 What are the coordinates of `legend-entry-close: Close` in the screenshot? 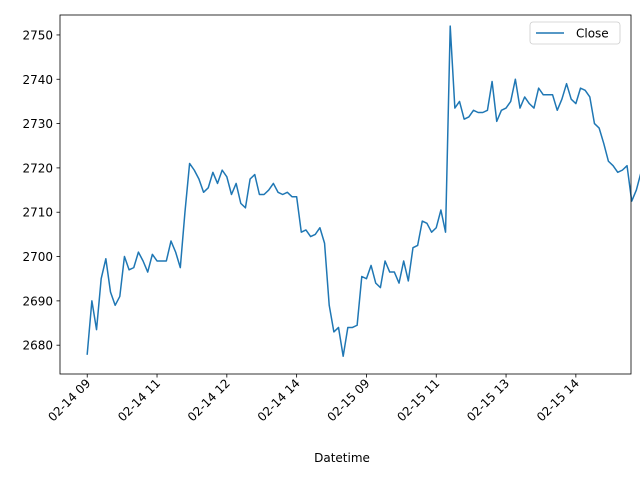 It's located at (592, 34).